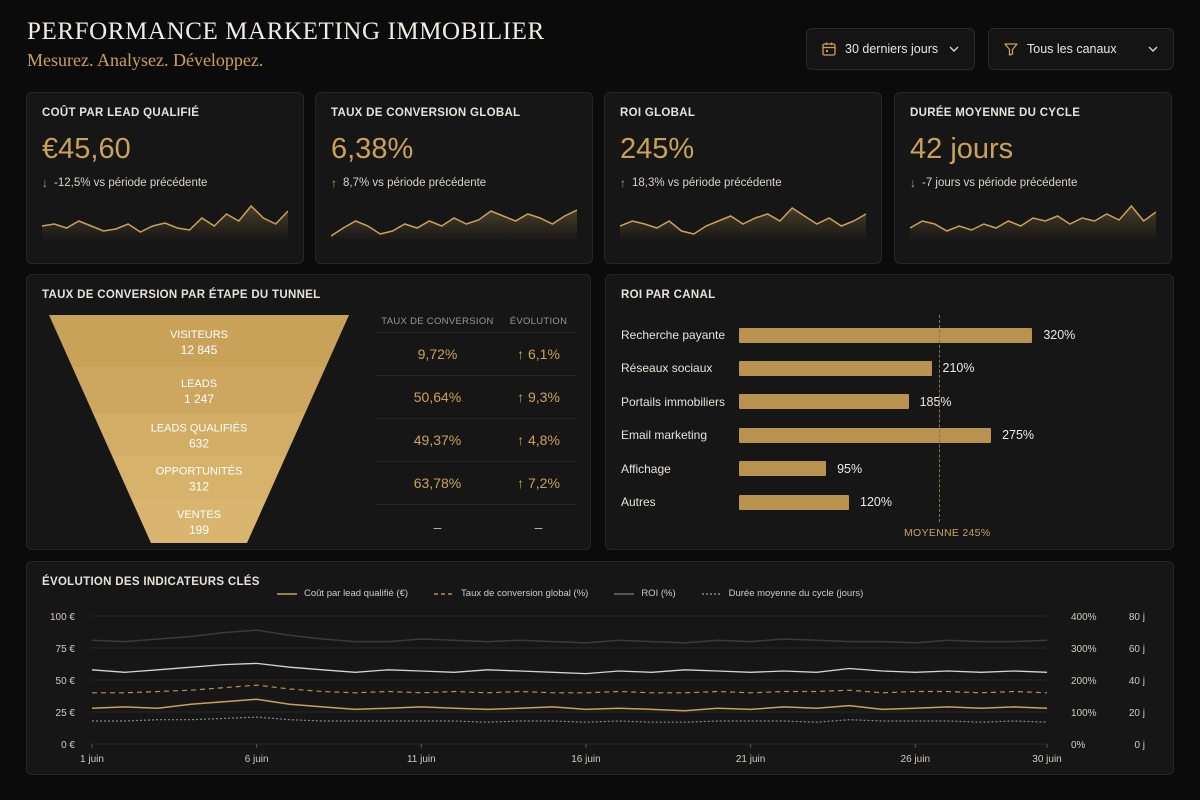  What do you see at coordinates (958, 368) in the screenshot?
I see `roi-value: 210%` at bounding box center [958, 368].